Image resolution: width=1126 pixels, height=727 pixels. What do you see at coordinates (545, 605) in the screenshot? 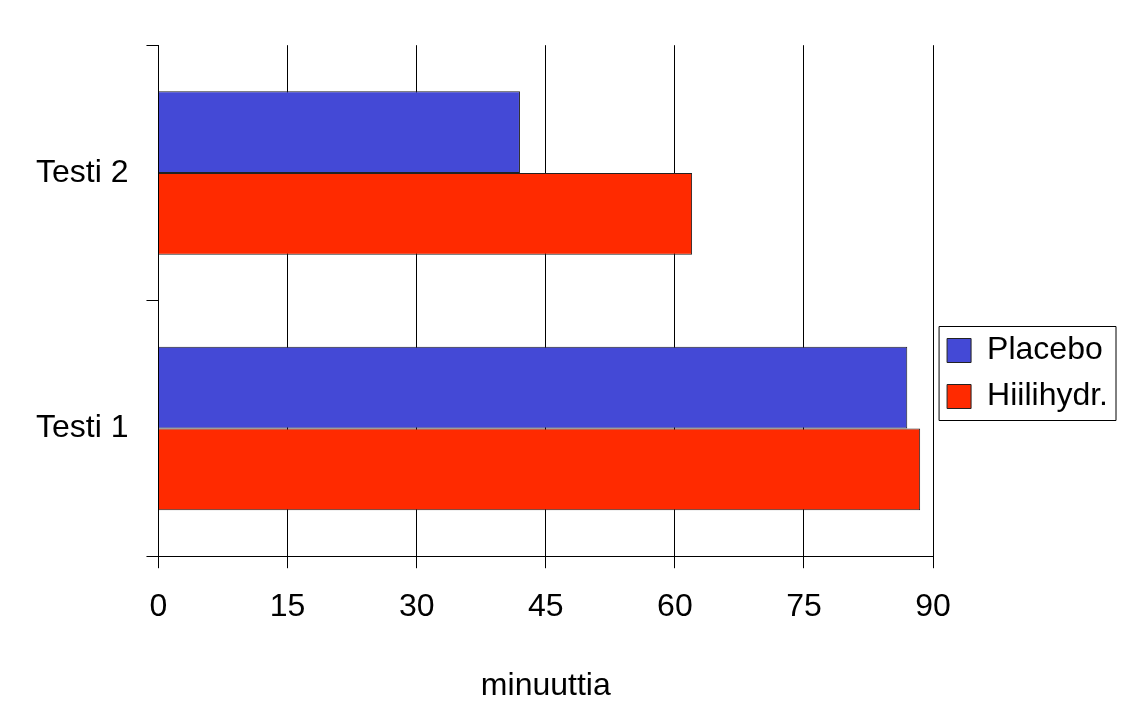
I see `x-tick-label: 45` at bounding box center [545, 605].